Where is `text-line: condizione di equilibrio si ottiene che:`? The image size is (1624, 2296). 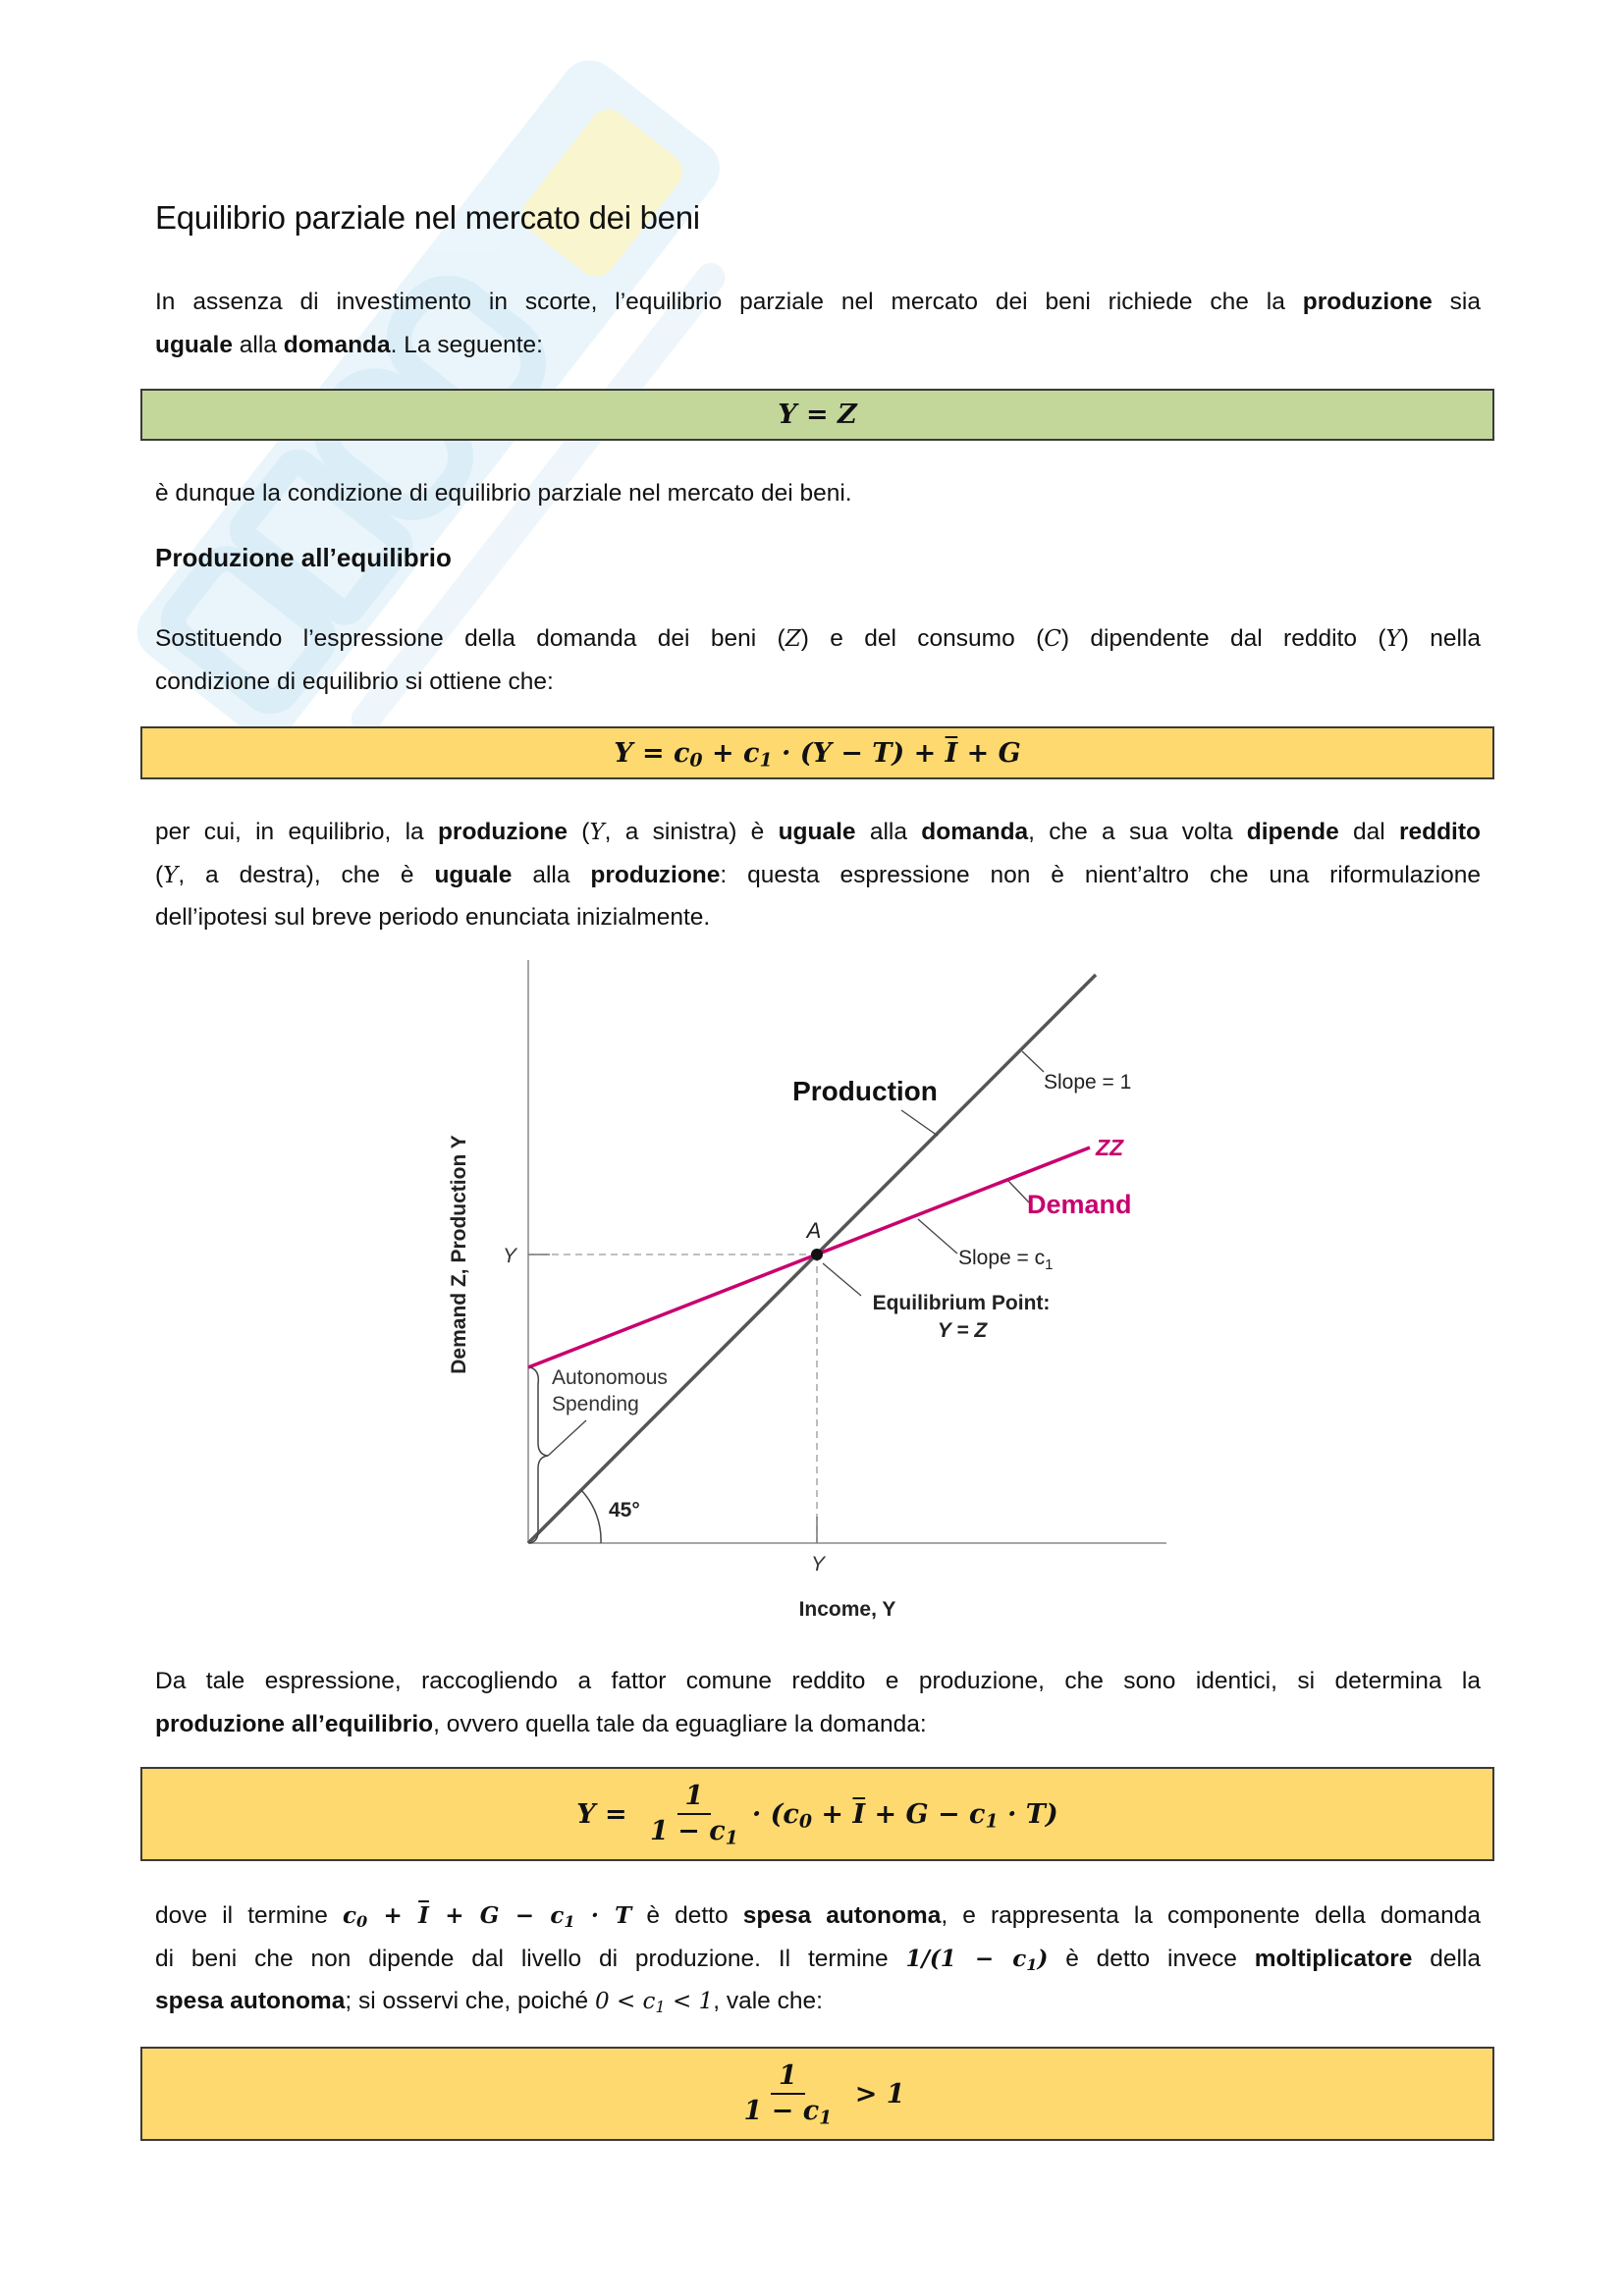
text-line: condizione di equilibrio si ottiene che: is located at coordinates (818, 682).